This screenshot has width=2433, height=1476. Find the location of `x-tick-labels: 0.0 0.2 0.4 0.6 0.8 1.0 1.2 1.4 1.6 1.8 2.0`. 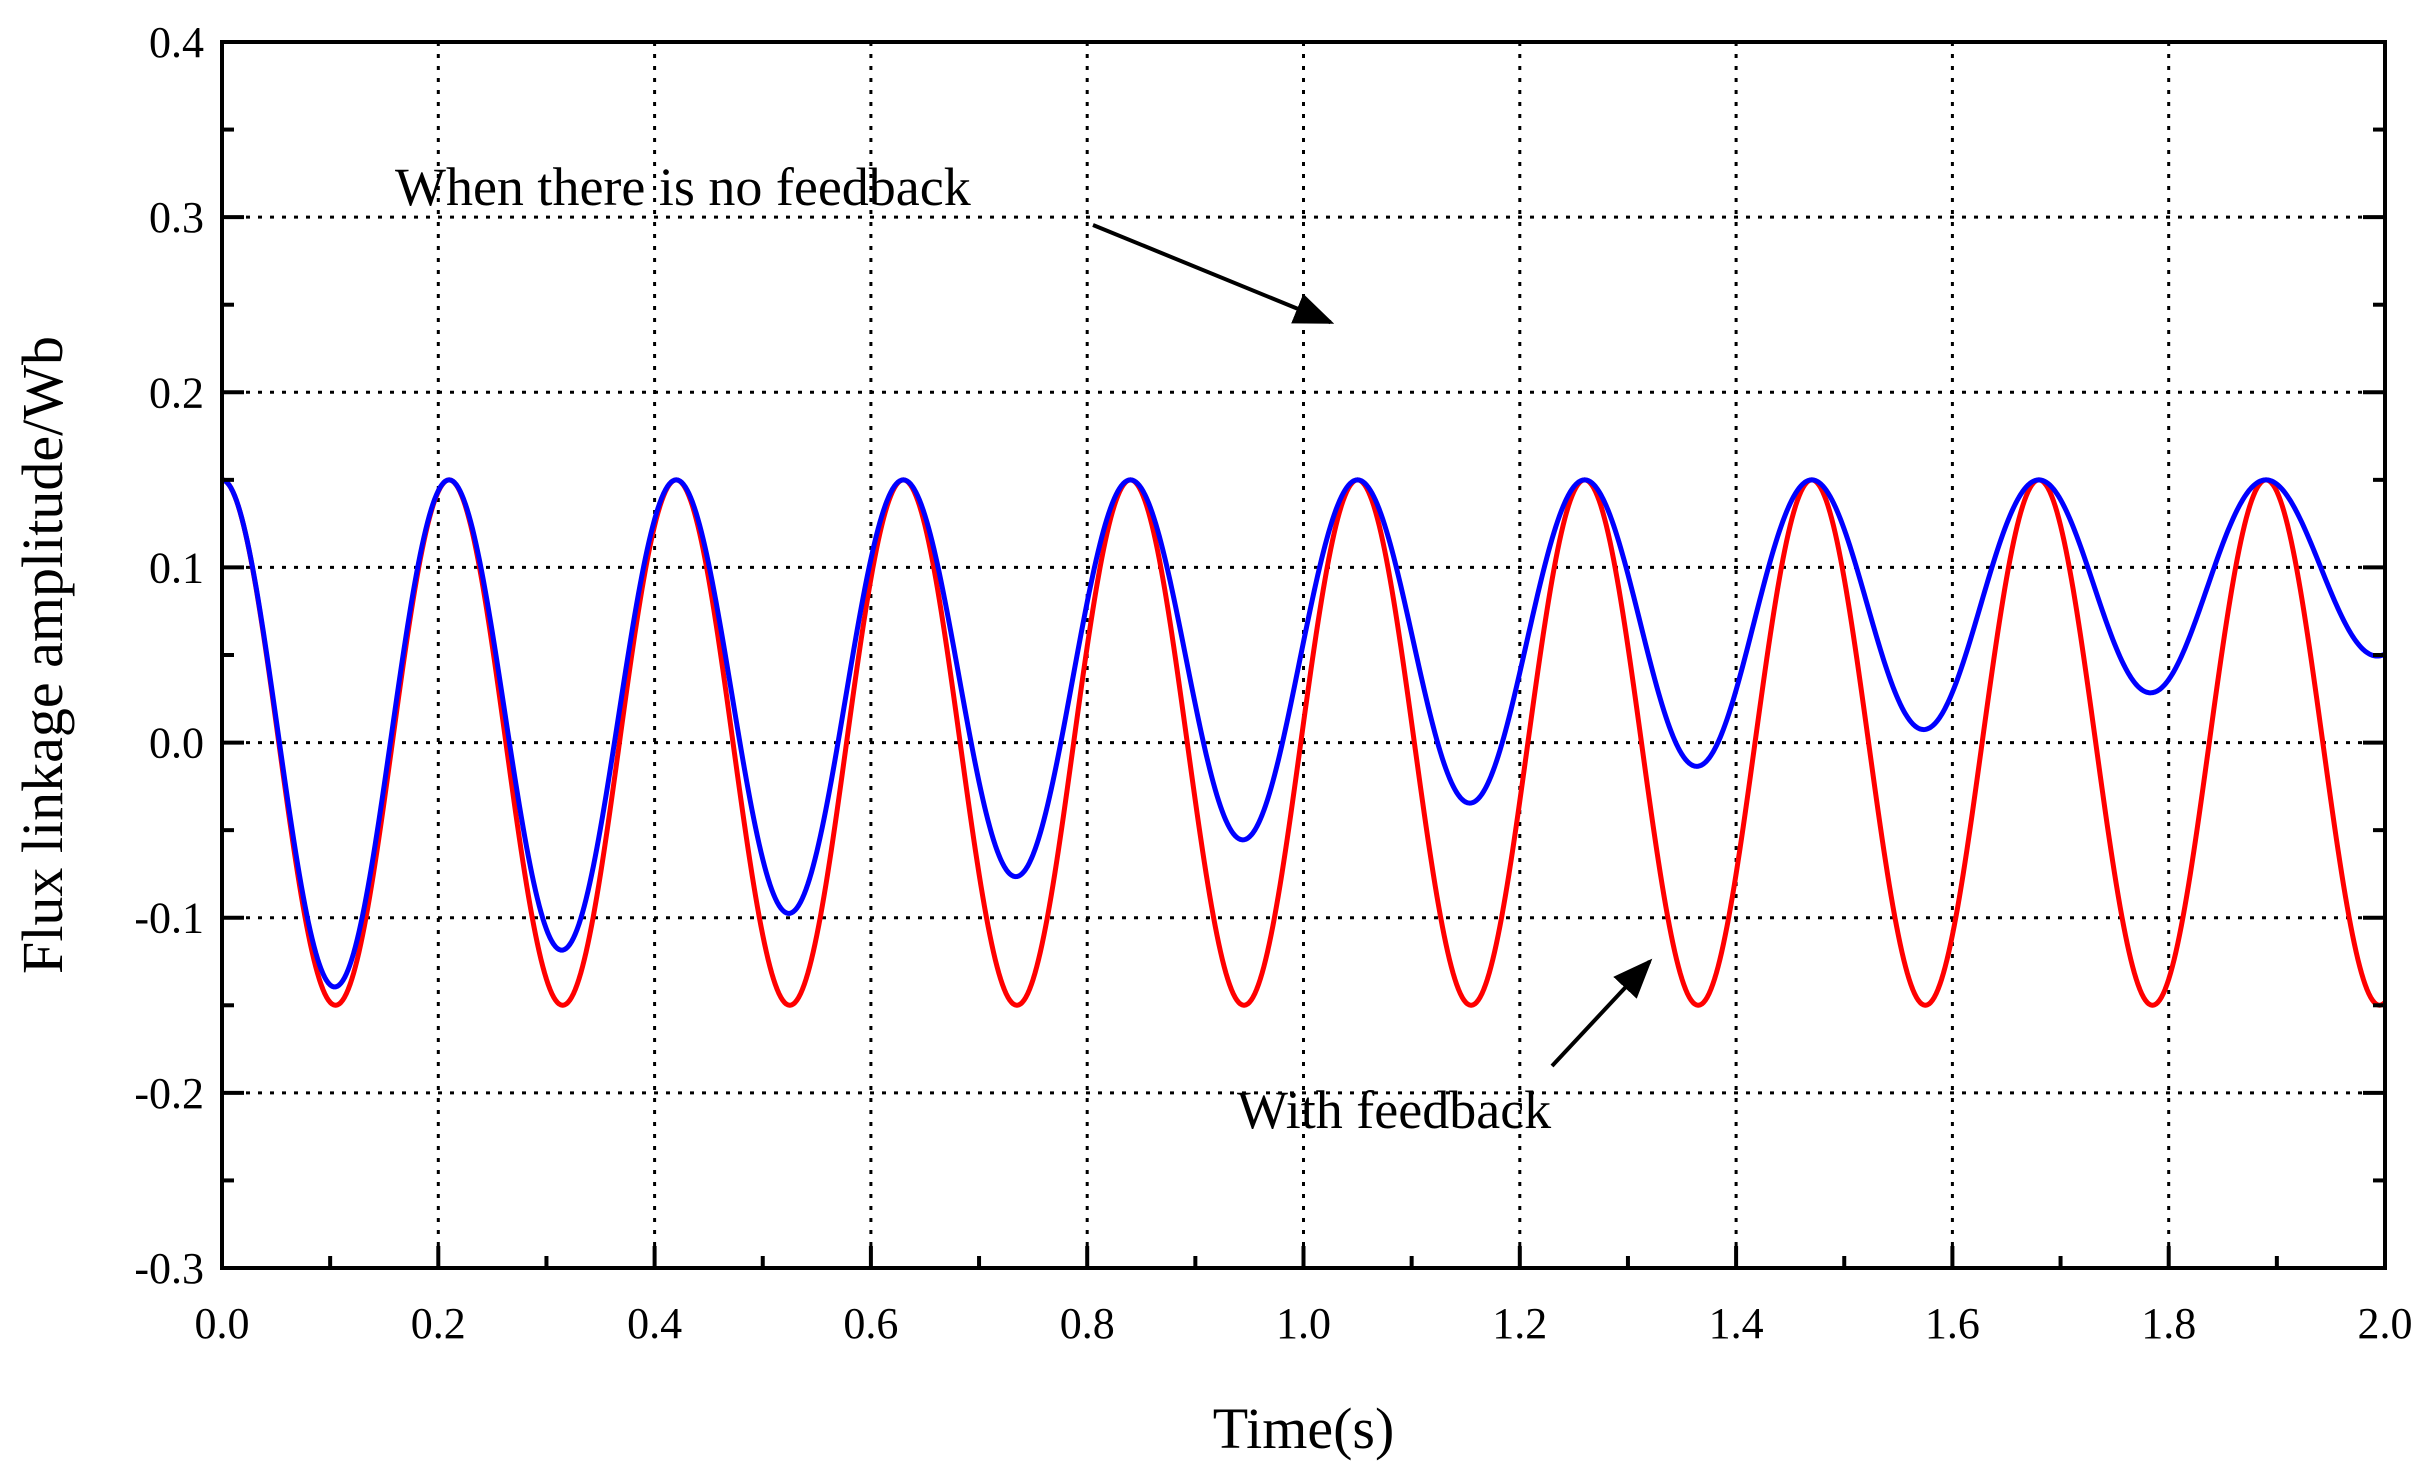

x-tick-labels: 0.0 0.2 0.4 0.6 0.8 1.0 1.2 1.4 1.6 1.8 2.0 is located at coordinates (1304, 1323).